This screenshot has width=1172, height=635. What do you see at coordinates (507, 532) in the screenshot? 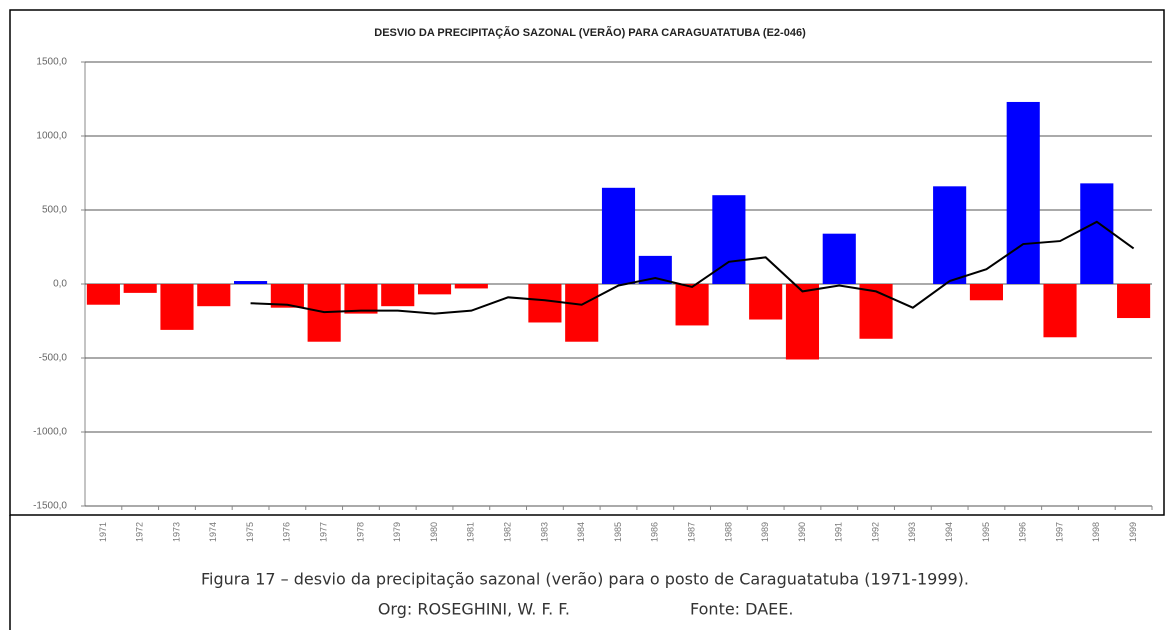
I see `x-tick-label: 1982` at bounding box center [507, 532].